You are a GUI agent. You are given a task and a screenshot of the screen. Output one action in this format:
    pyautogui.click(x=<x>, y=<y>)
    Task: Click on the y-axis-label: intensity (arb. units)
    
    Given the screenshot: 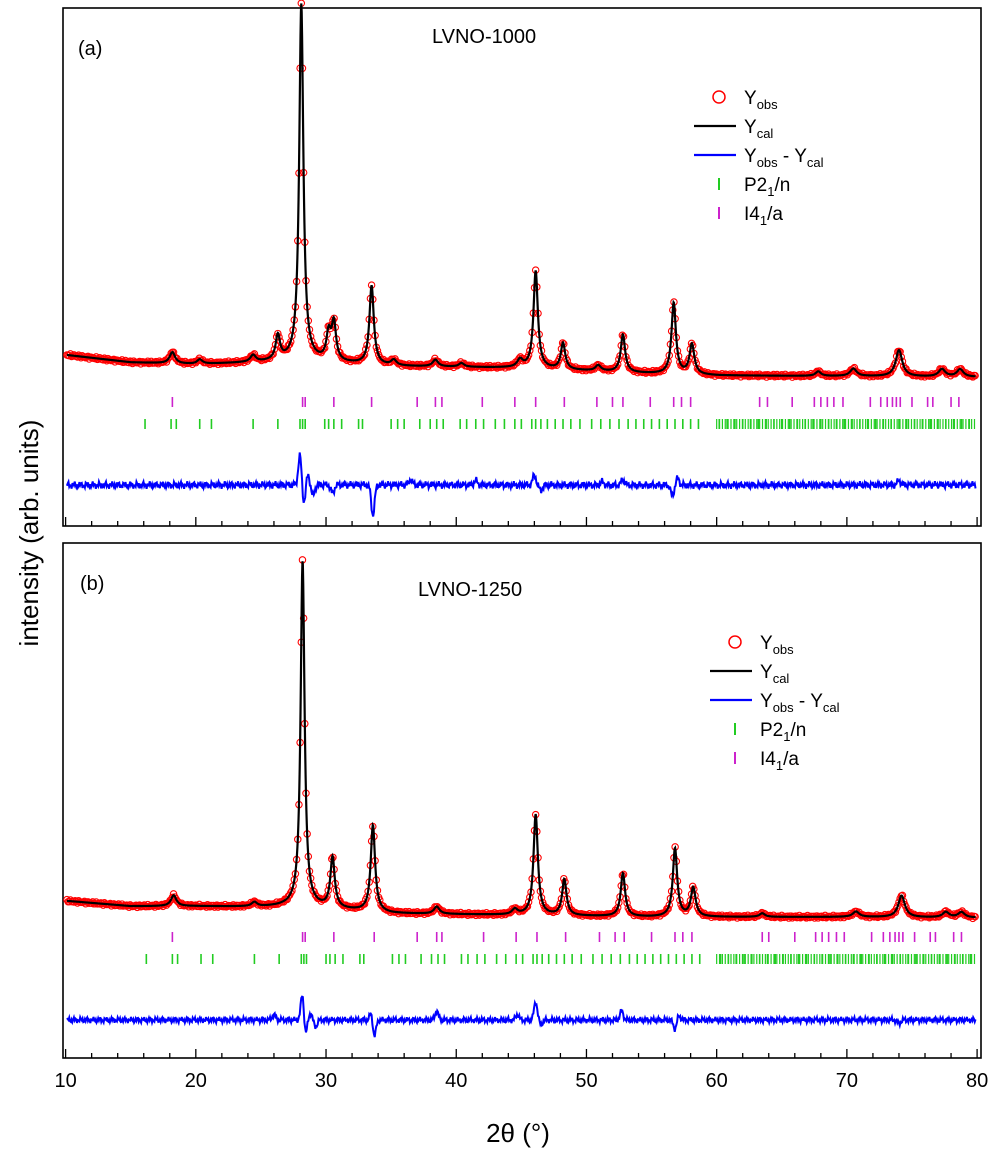 What is the action you would take?
    pyautogui.click(x=29, y=533)
    